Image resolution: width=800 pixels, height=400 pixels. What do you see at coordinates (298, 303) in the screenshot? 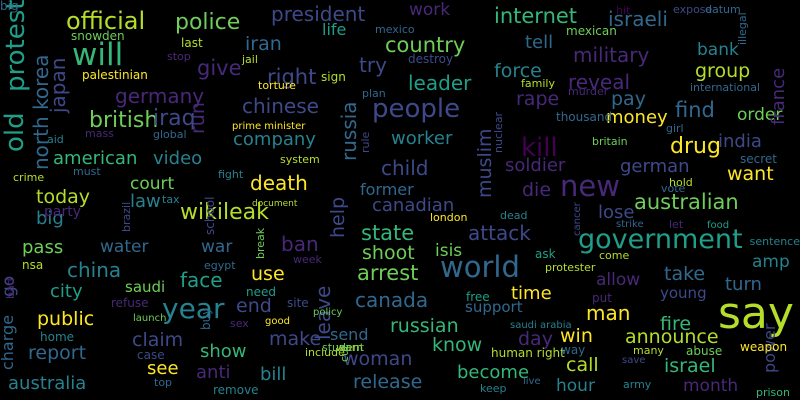
I see `word-site: site` at bounding box center [298, 303].